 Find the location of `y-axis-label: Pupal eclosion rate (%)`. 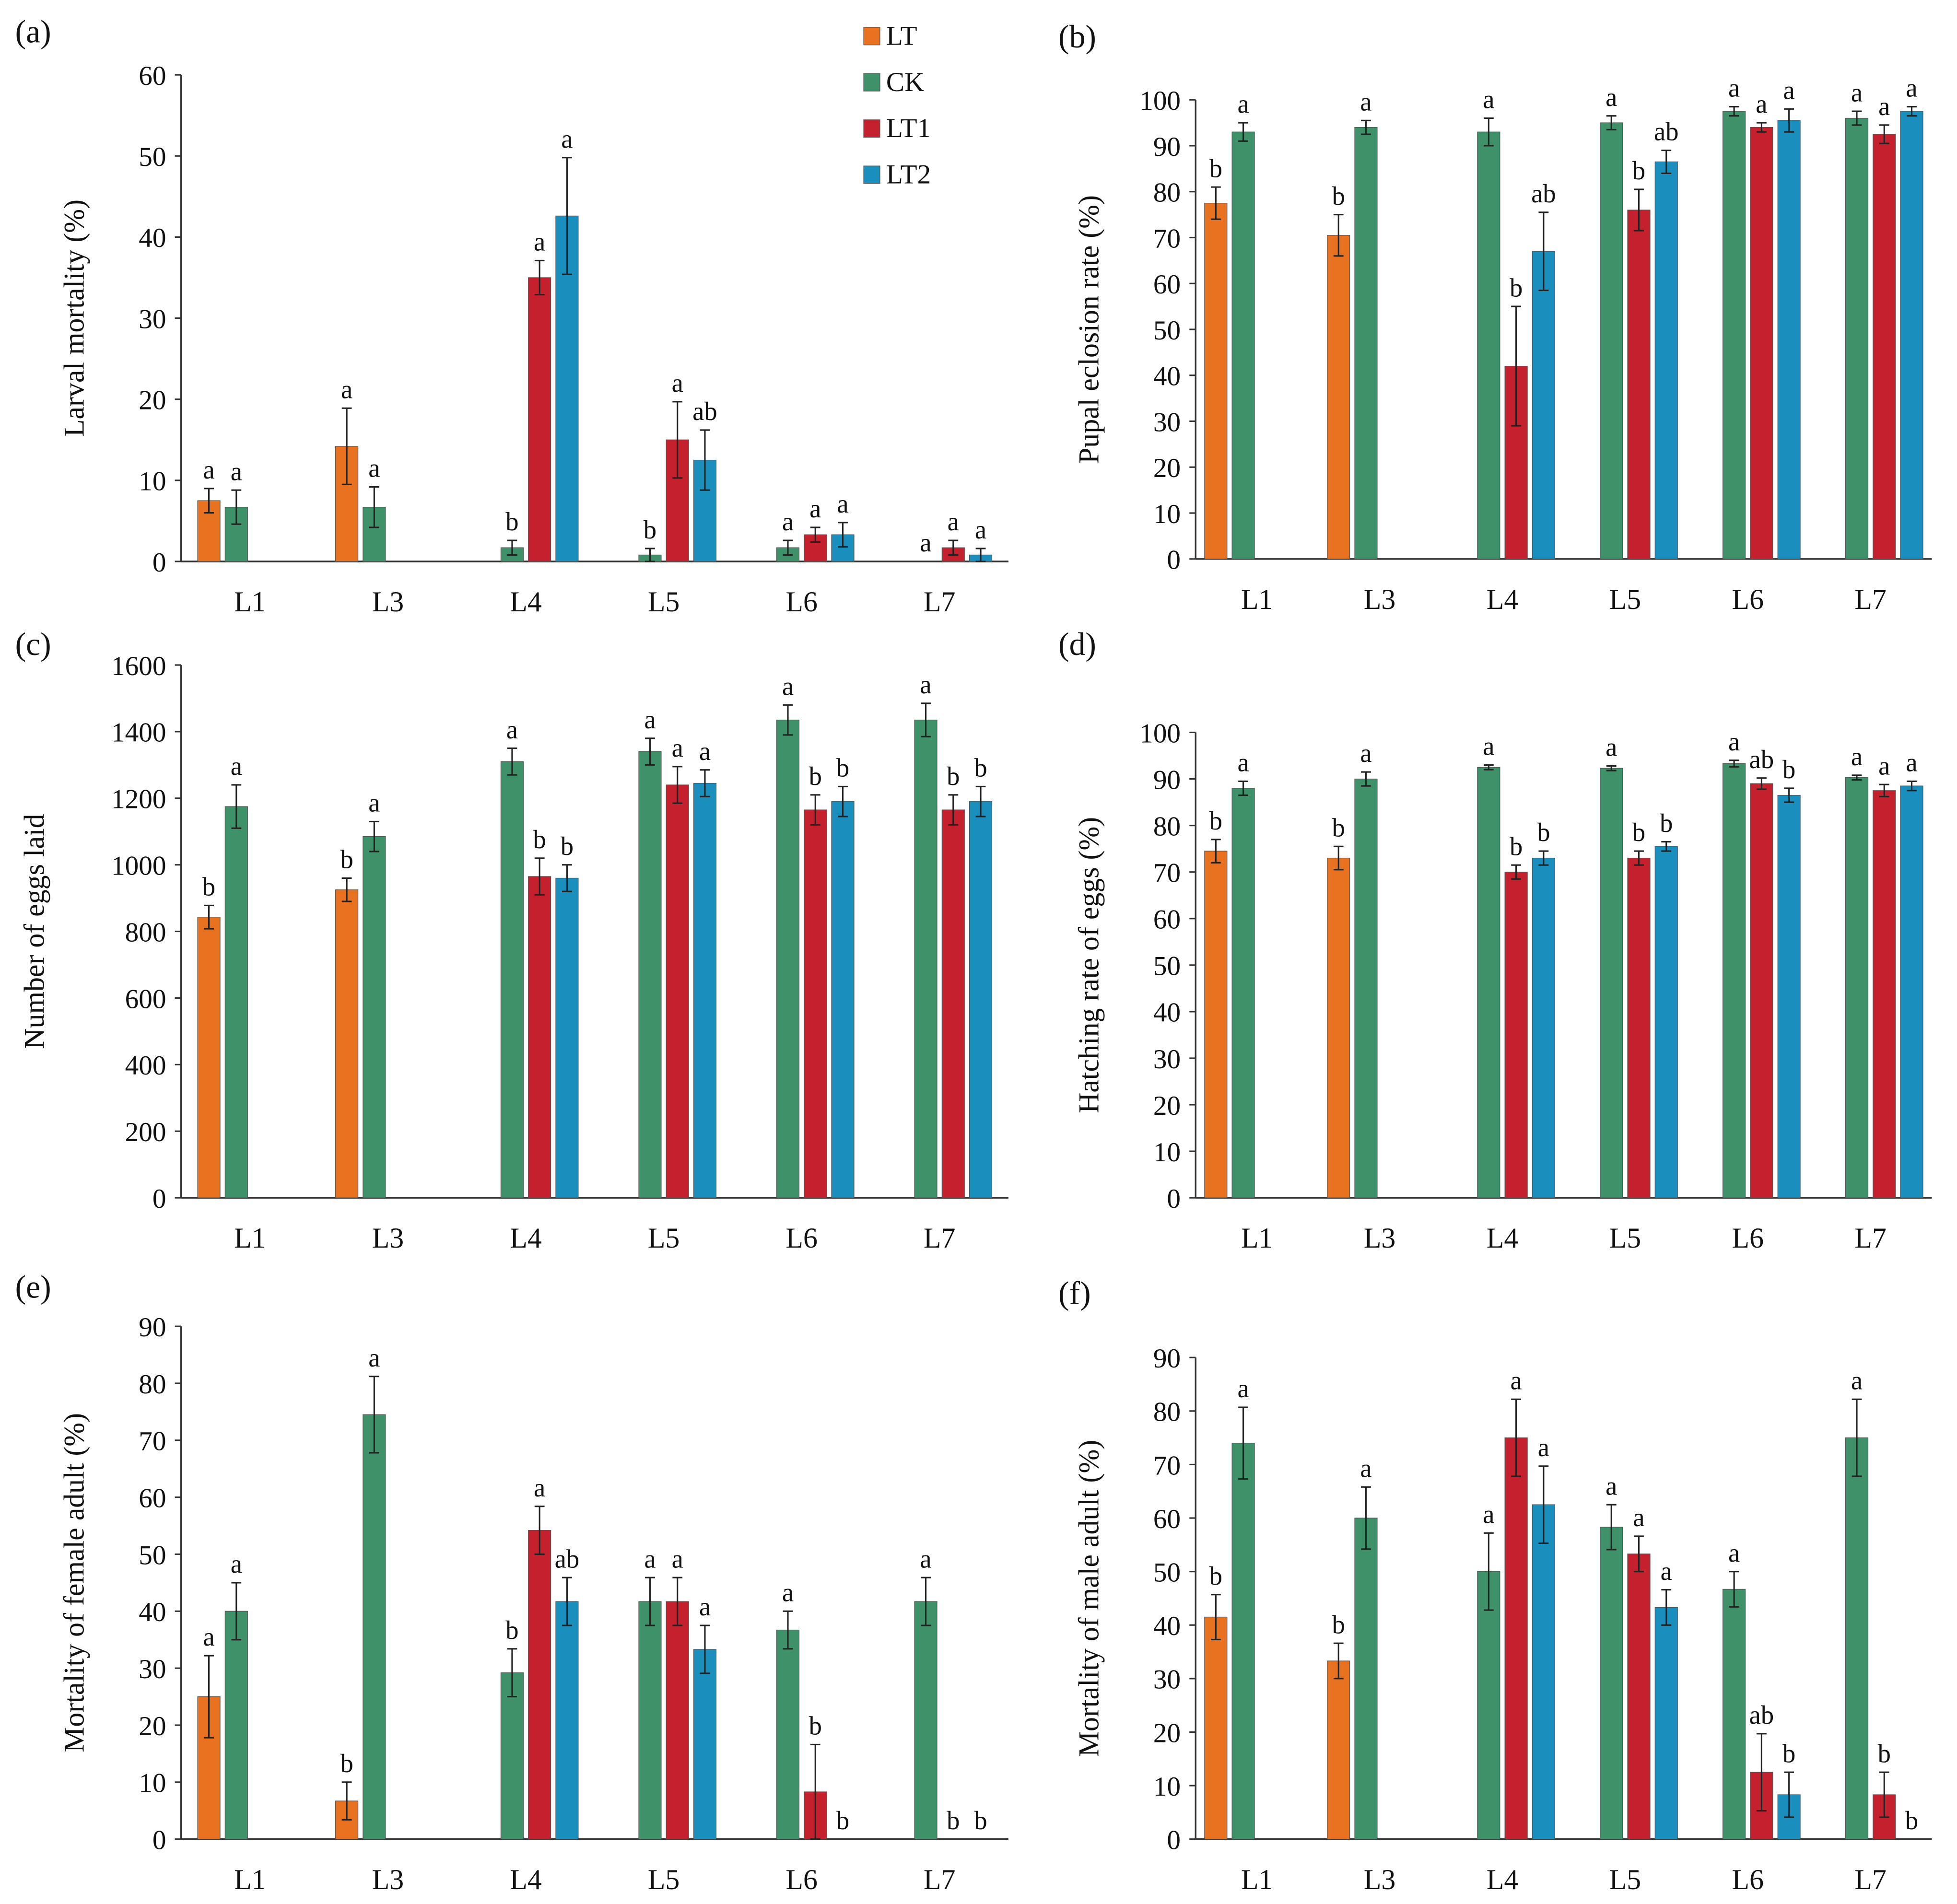

y-axis-label: Pupal eclosion rate (%) is located at coordinates (1088, 330).